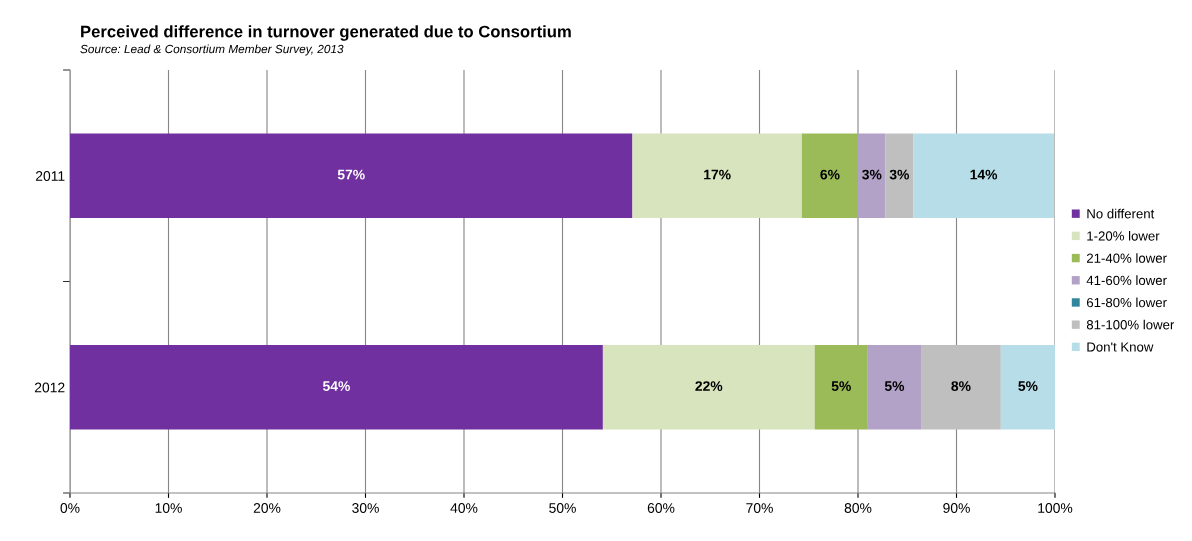 The image size is (1192, 541). I want to click on y-tick-label: 2012, so click(49, 387).